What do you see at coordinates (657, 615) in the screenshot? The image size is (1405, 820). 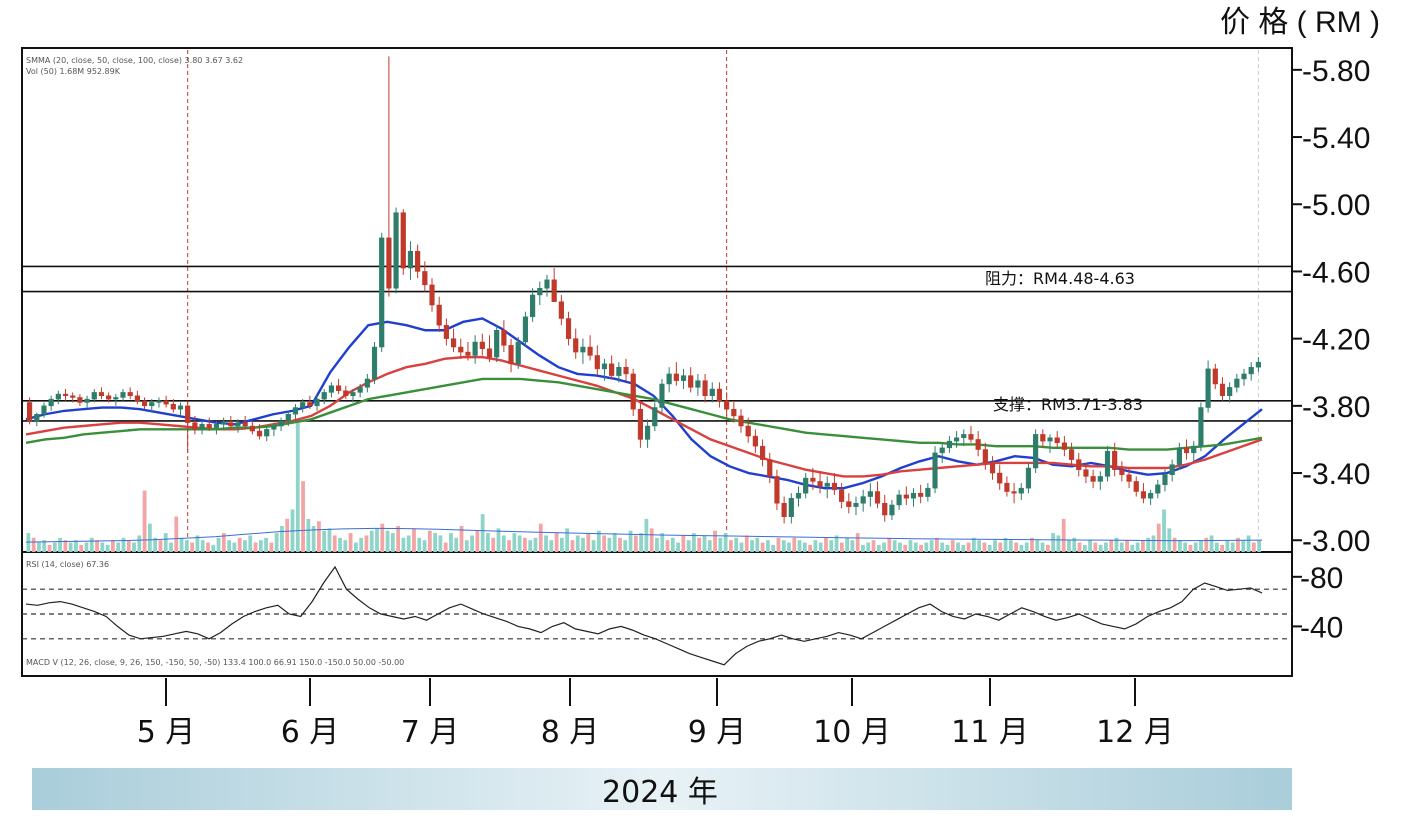 I see `rsi-panel` at bounding box center [657, 615].